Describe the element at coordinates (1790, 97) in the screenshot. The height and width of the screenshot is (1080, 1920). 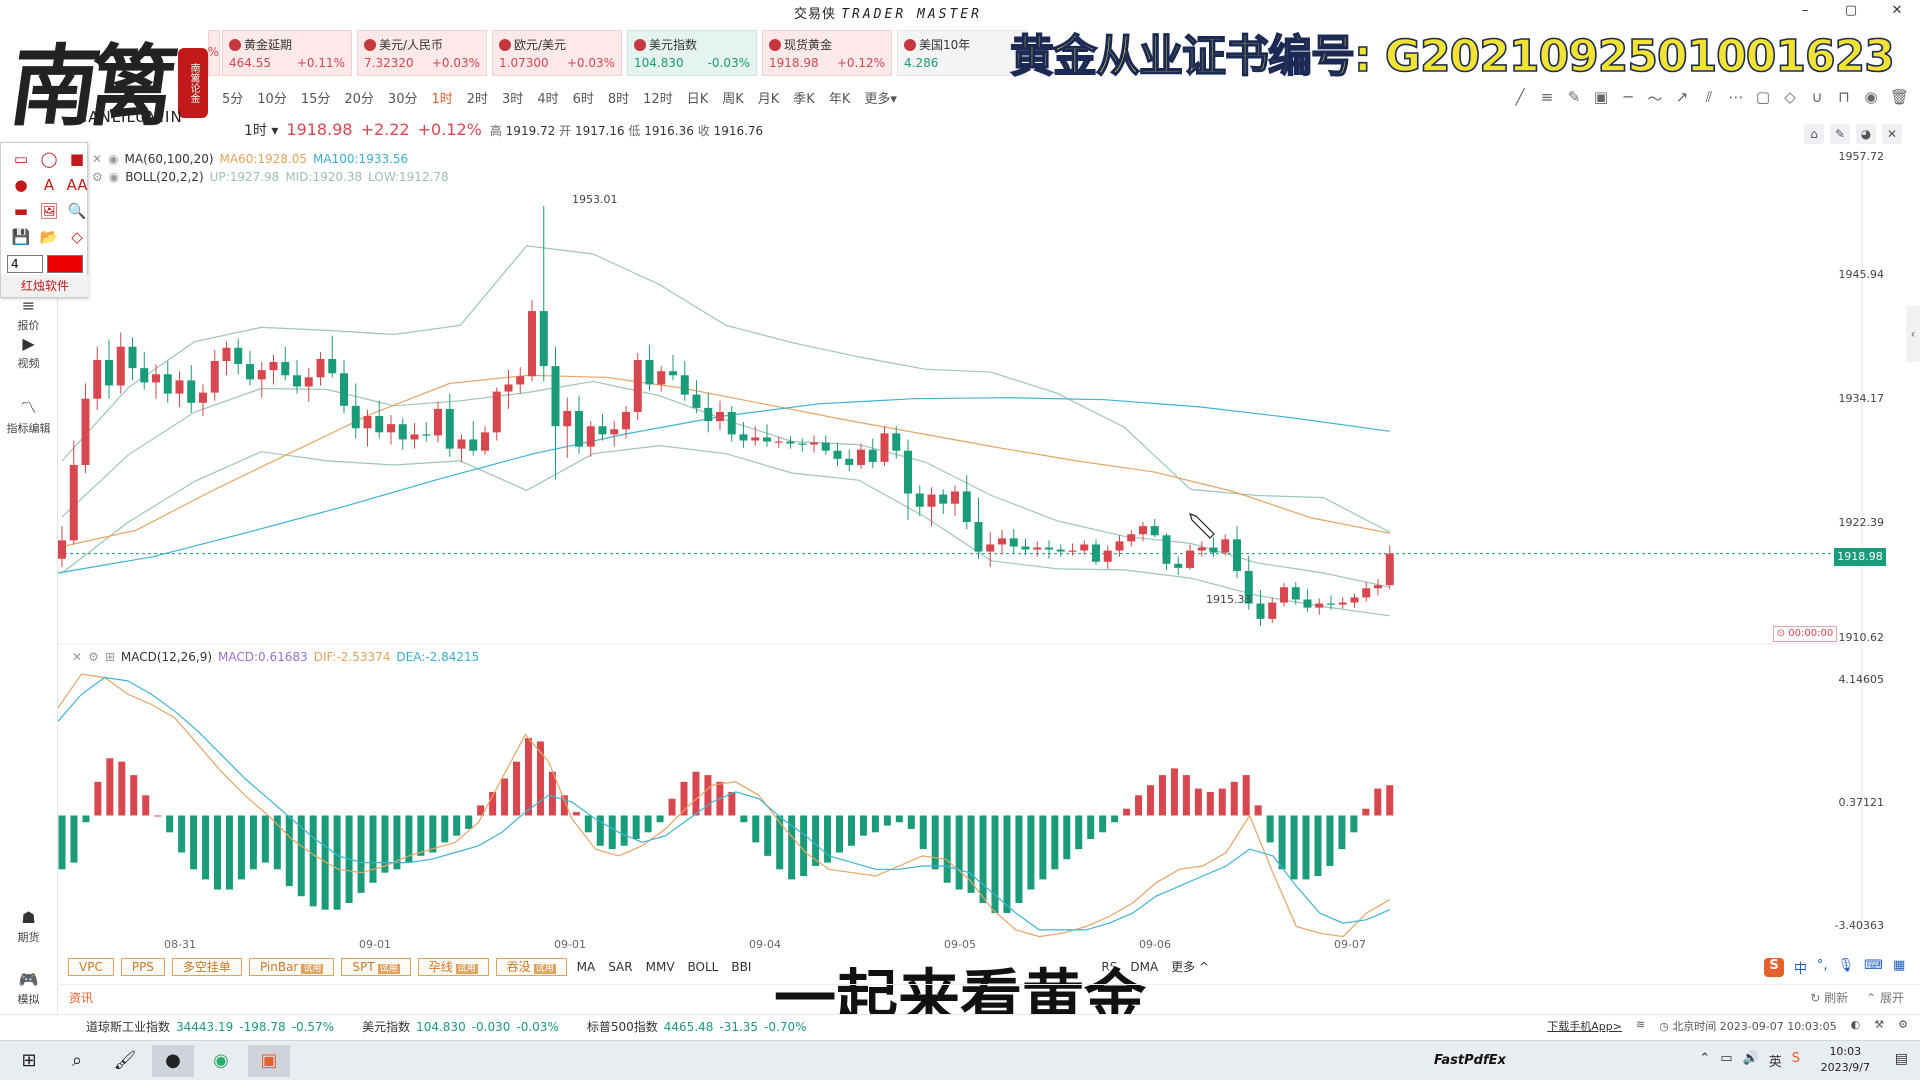
I see `erase-icon: ◇` at that location.